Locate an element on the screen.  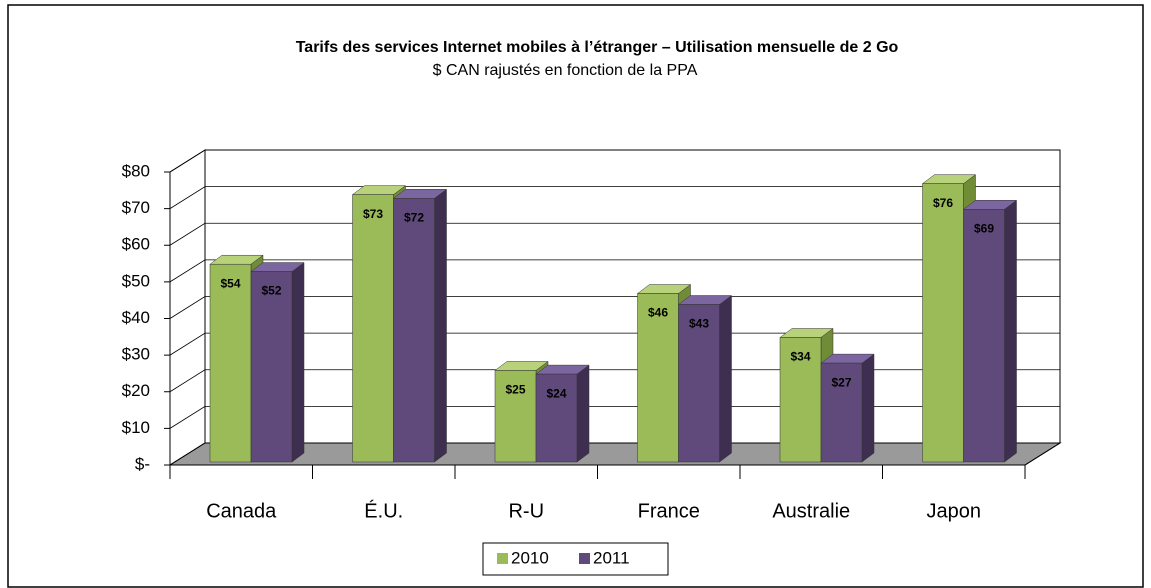
x-tick-label: É.U. is located at coordinates (383, 510).